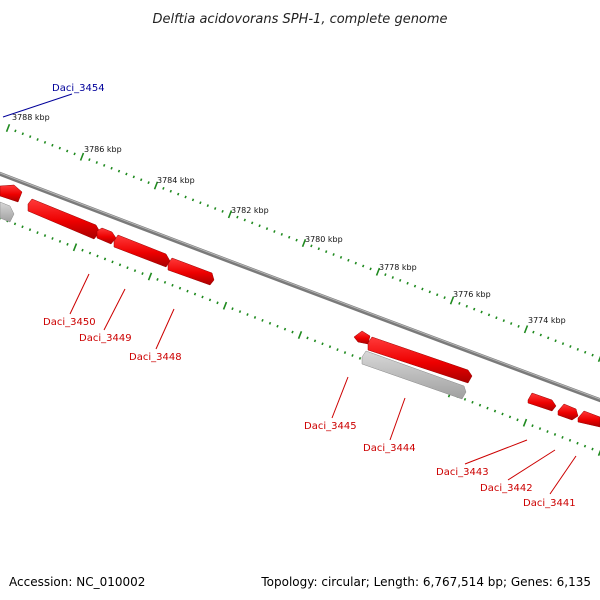 The height and width of the screenshot is (600, 600). I want to click on gene-label-daci-3449: Daci_3449, so click(105, 338).